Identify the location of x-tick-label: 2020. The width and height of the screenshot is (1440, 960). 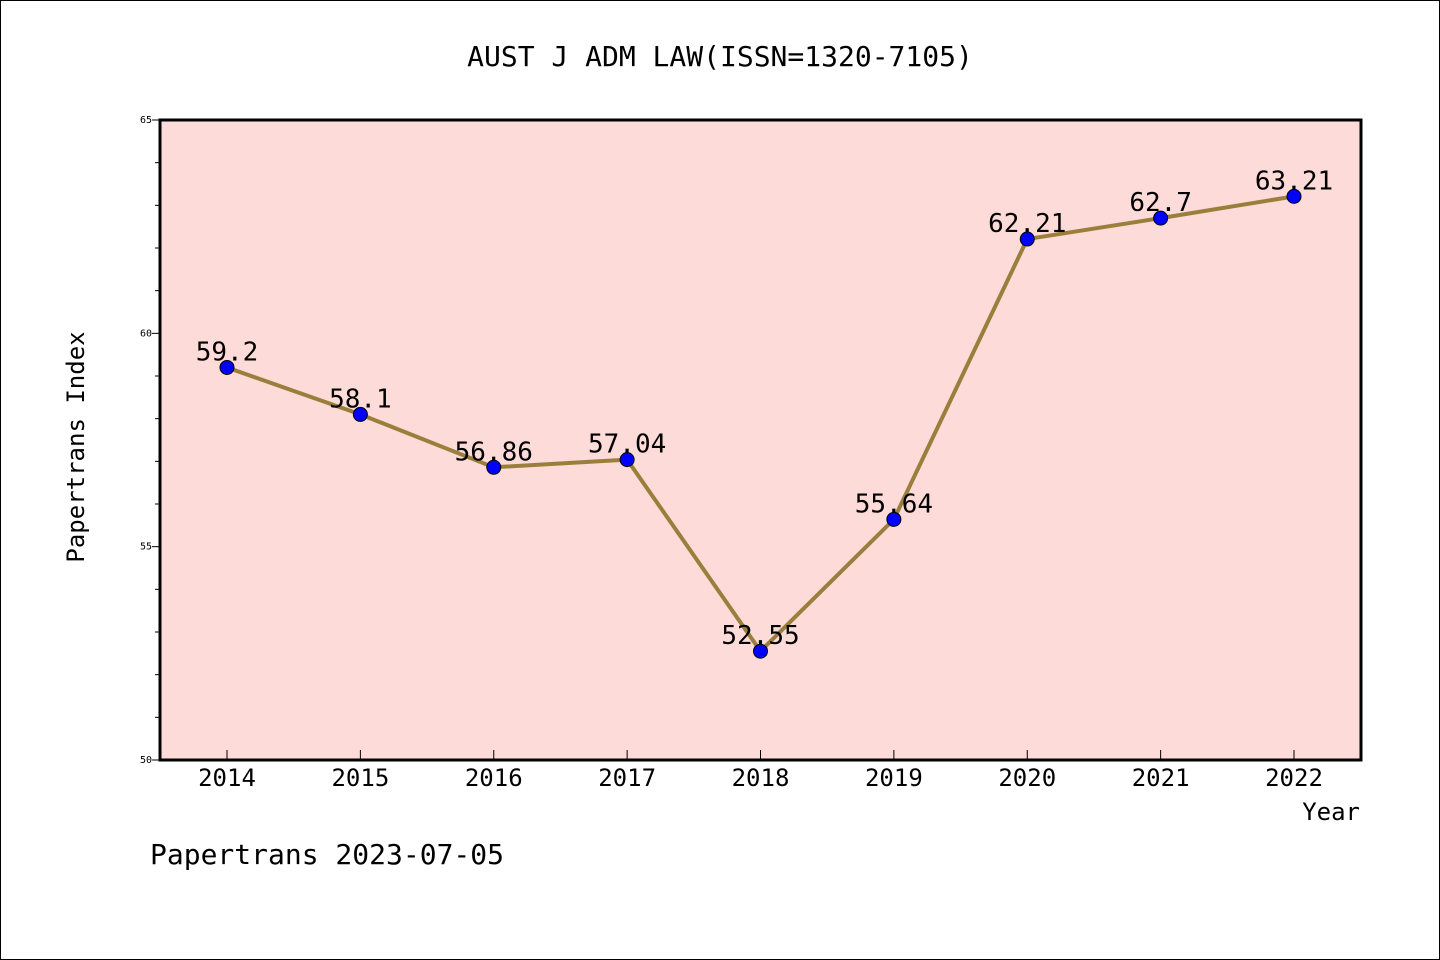
(1027, 778).